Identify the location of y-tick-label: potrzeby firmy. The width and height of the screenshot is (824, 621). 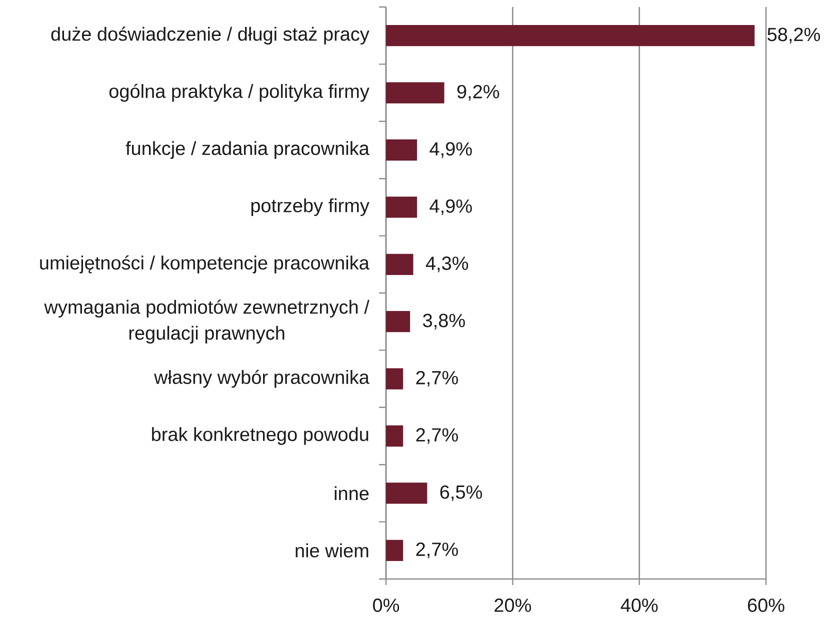
(310, 207).